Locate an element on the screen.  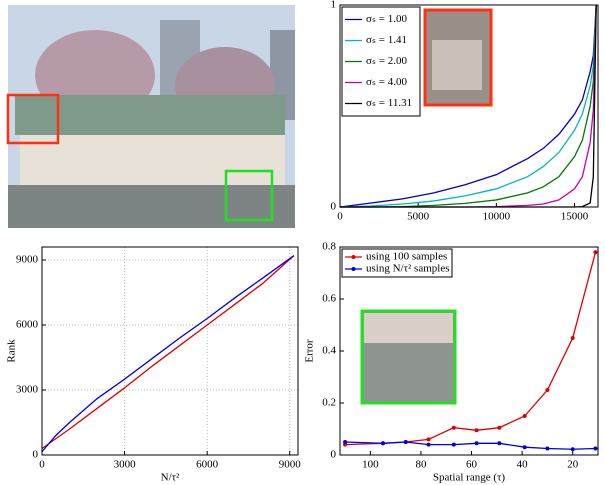
legend-box is located at coordinates (397, 263).